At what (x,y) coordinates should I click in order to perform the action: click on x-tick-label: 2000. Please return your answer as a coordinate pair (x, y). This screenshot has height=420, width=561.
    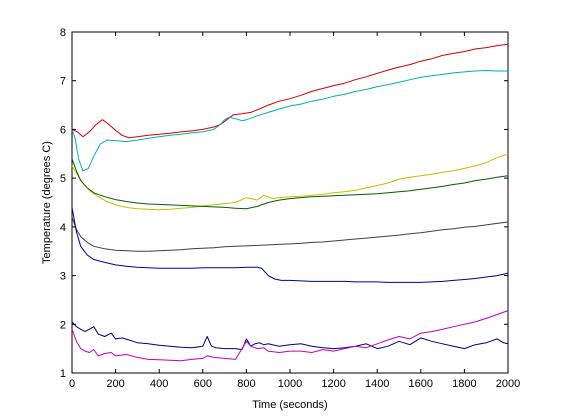
    Looking at the image, I should click on (508, 384).